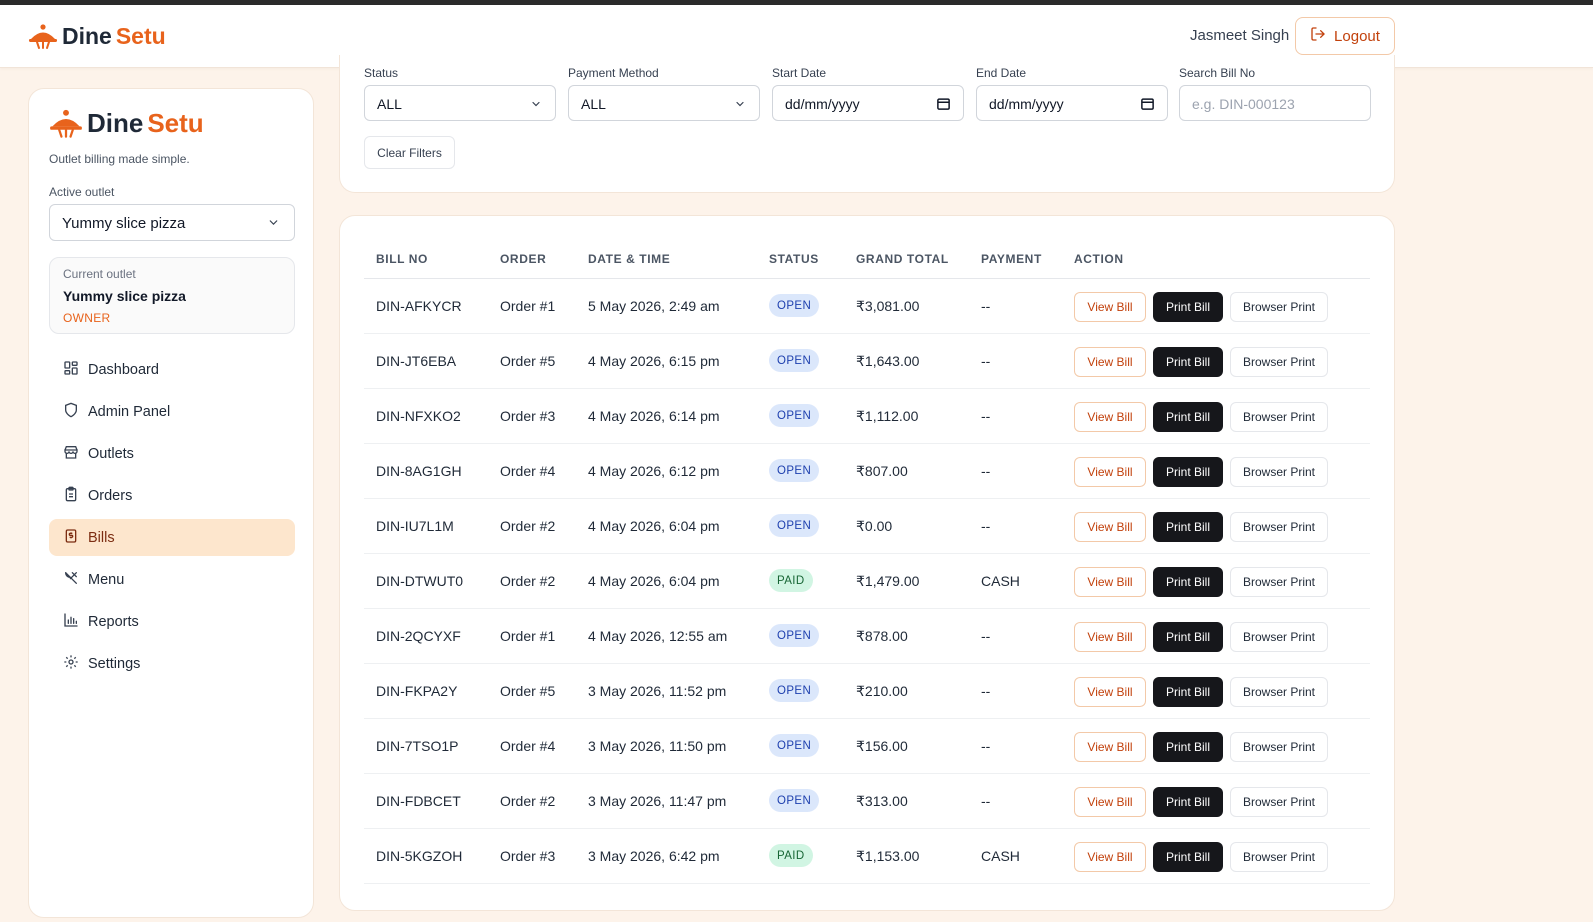 The width and height of the screenshot is (1593, 922). I want to click on header-brand: Dine Setu, so click(97, 36).